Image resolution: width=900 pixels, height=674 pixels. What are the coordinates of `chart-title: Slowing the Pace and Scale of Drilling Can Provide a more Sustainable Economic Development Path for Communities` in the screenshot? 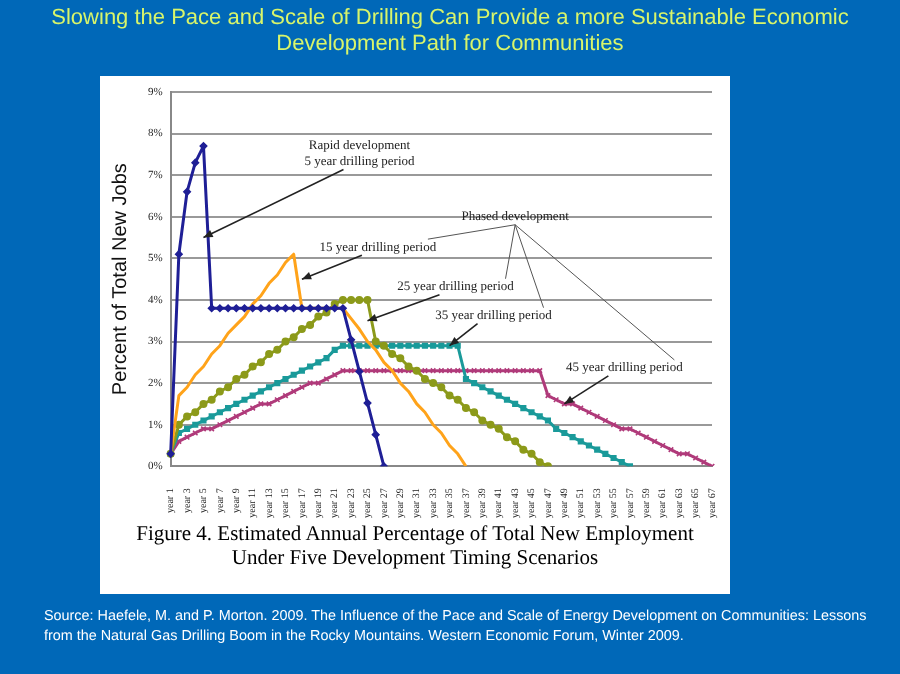 It's located at (450, 32).